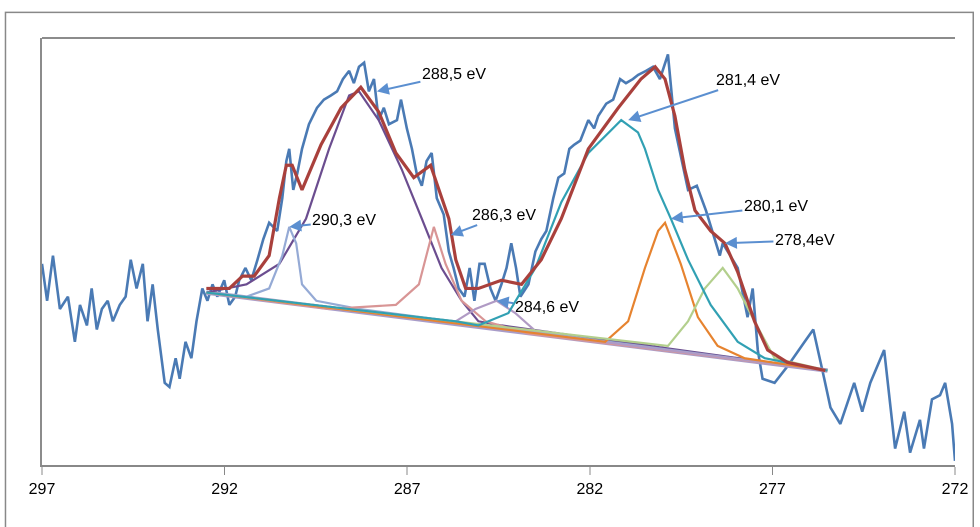 Image resolution: width=980 pixels, height=527 pixels. Describe the element at coordinates (776, 206) in the screenshot. I see `annotation: 280,1 eV` at that location.